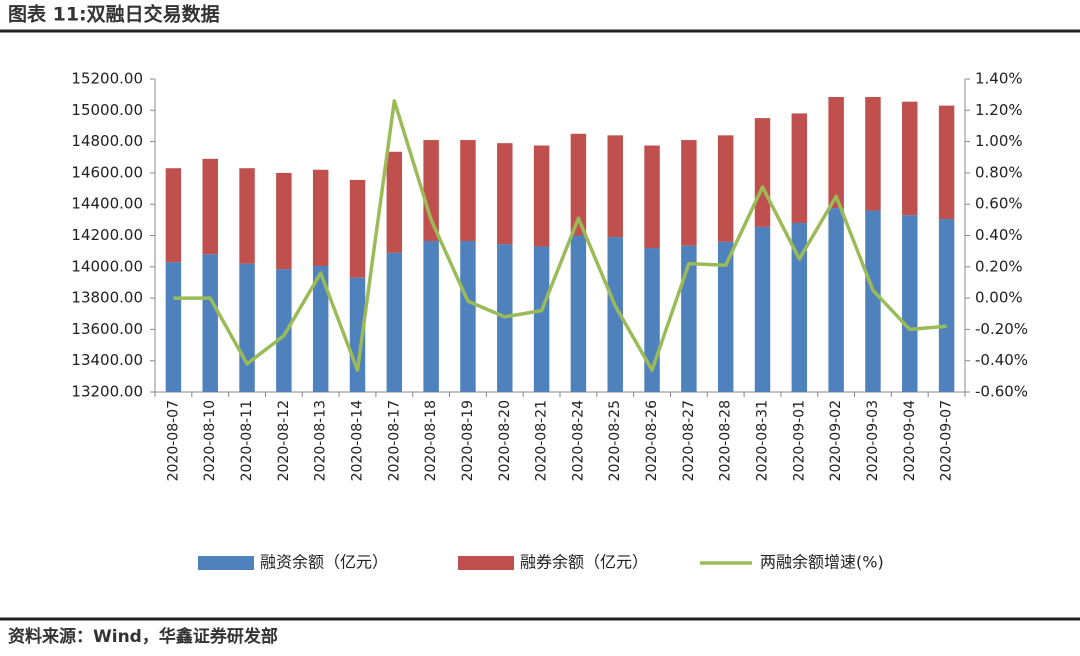  Describe the element at coordinates (999, 266) in the screenshot. I see `y2-tick-label: 0.20%` at that location.